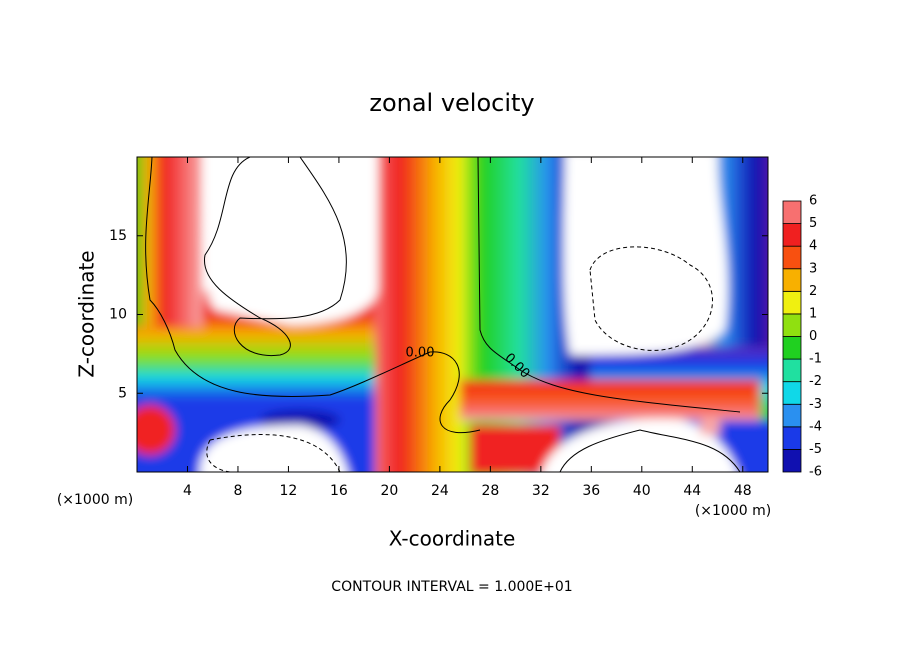 The width and height of the screenshot is (904, 654). I want to click on footer-note: CONTOUR INTERVAL = 1.000E+01, so click(451, 587).